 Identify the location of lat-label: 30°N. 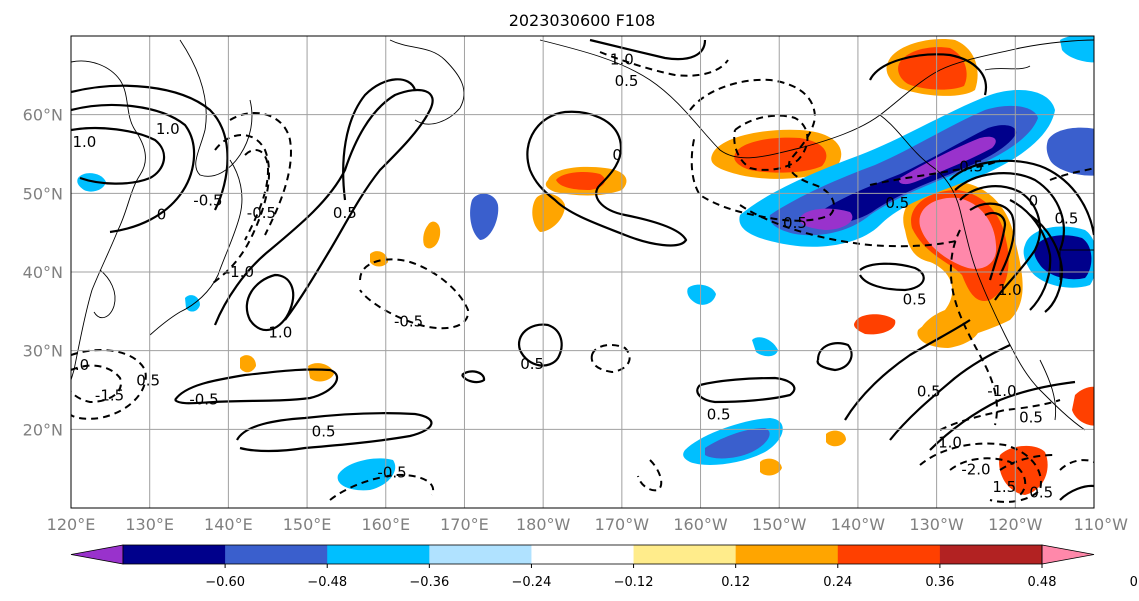
(43, 351).